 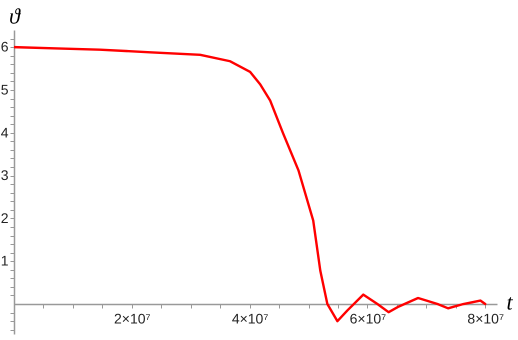 What do you see at coordinates (4, 46) in the screenshot?
I see `y-tick-label: 6` at bounding box center [4, 46].